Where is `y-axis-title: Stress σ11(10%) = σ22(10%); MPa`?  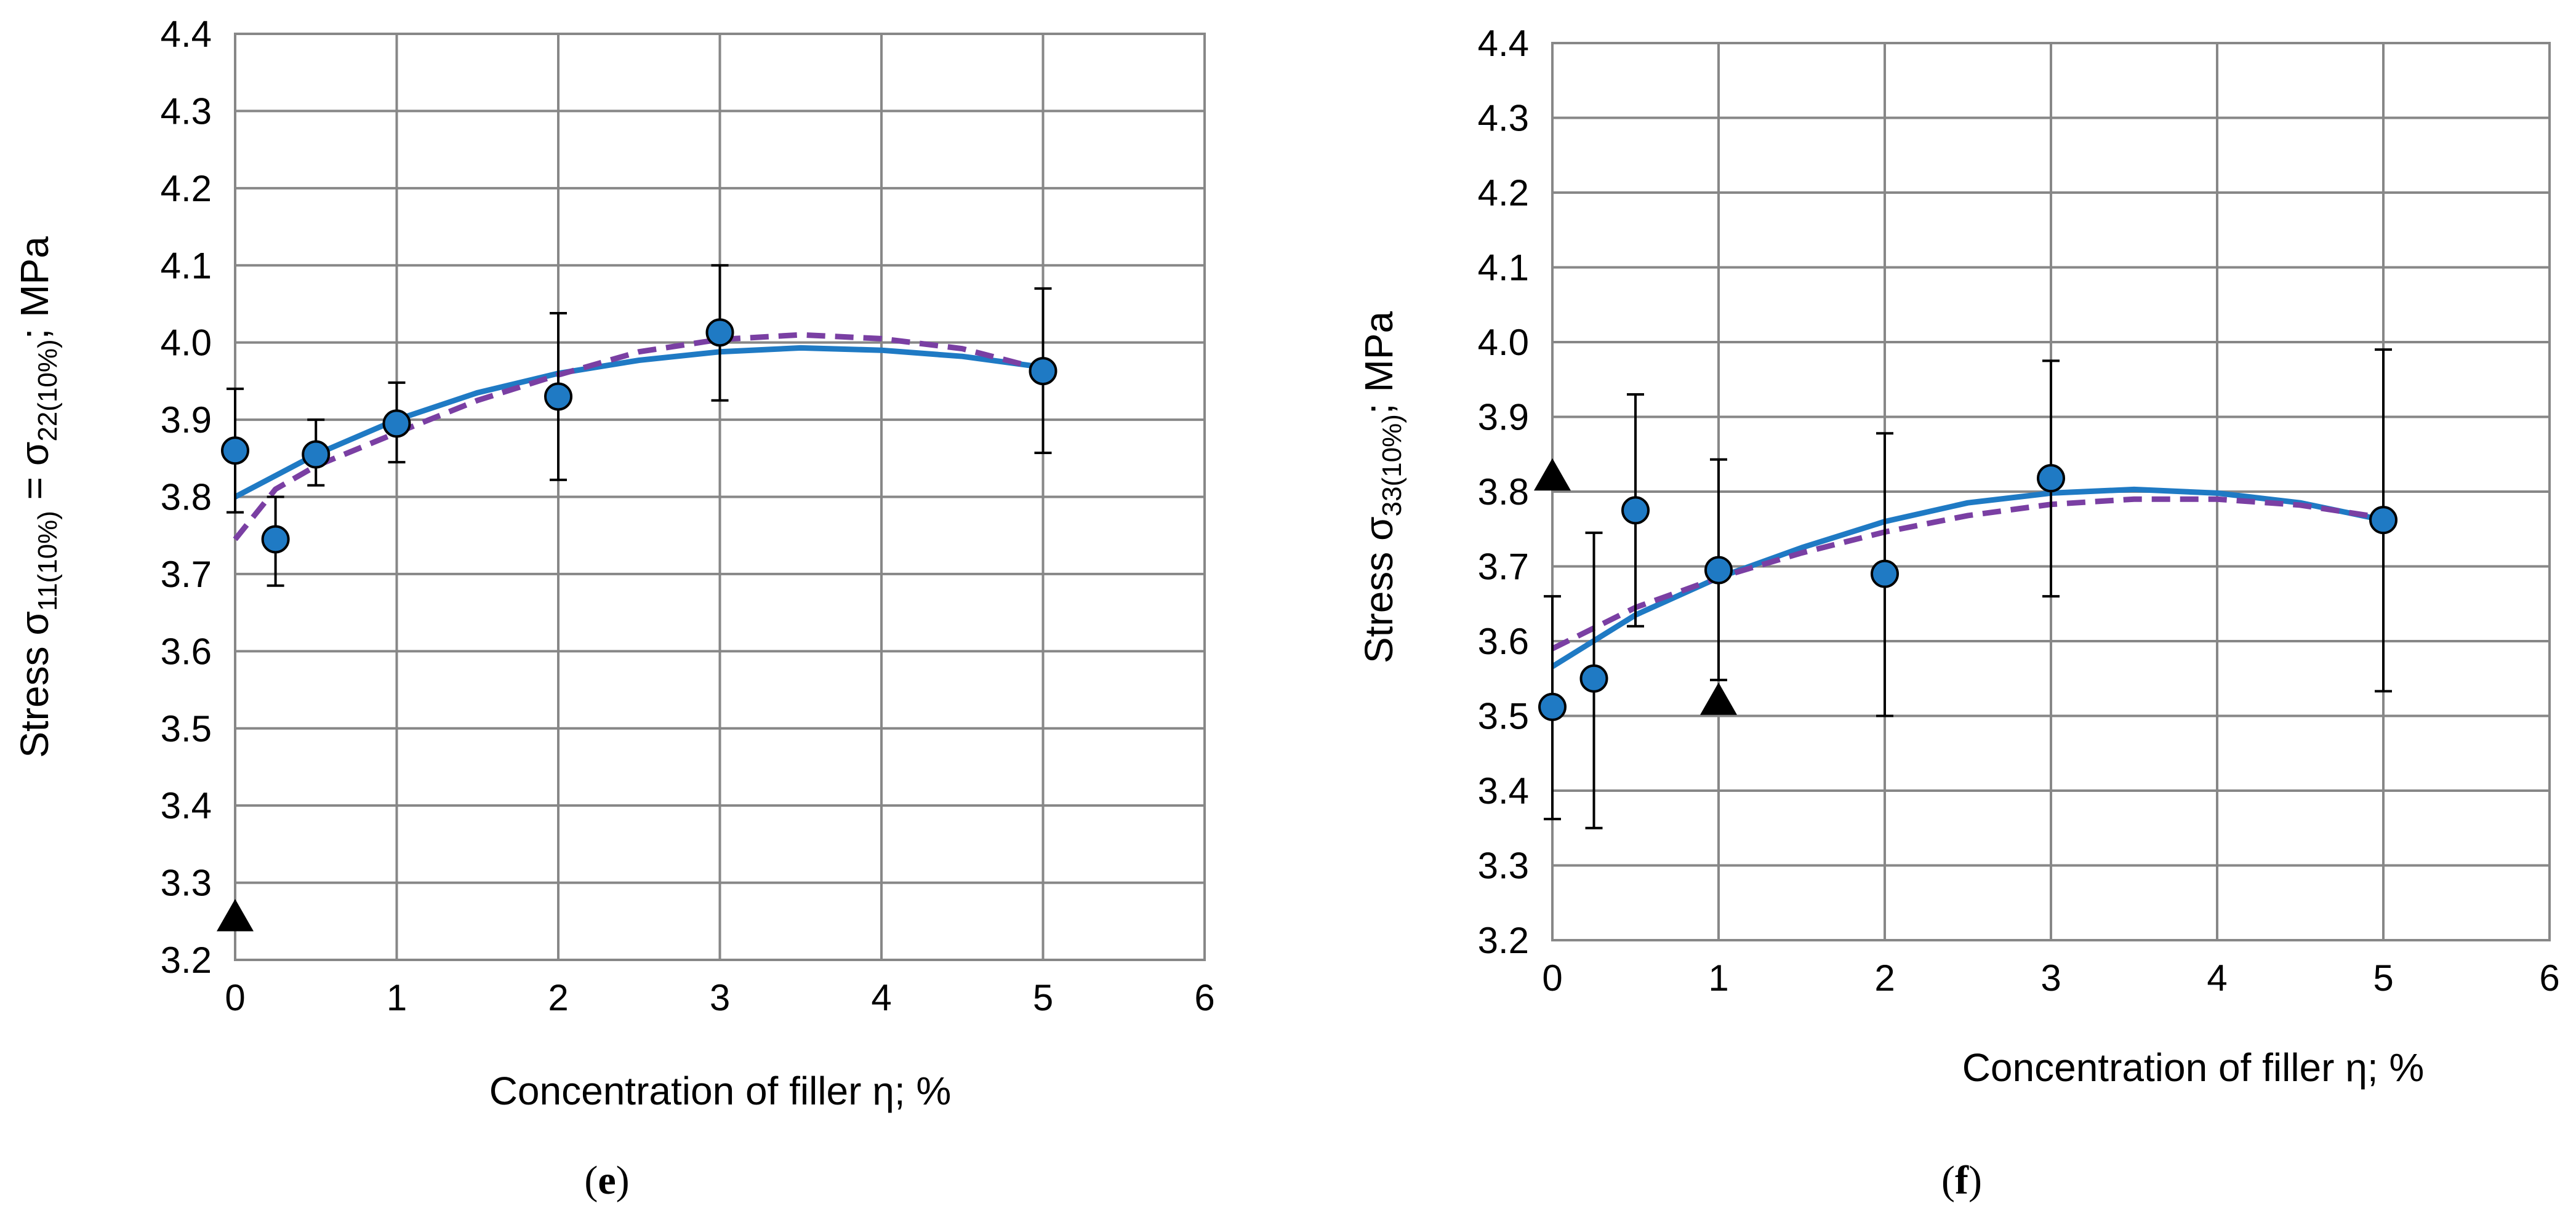
y-axis-title: Stress σ11(10%) = σ22(10%); MPa is located at coordinates (37, 497).